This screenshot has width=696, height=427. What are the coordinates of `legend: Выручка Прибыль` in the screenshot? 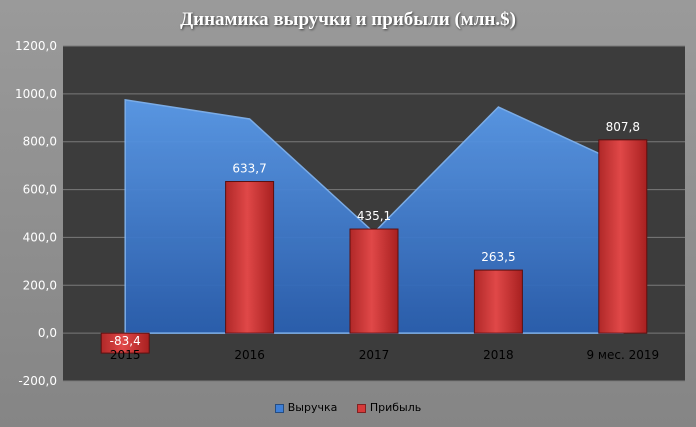 It's located at (348, 407).